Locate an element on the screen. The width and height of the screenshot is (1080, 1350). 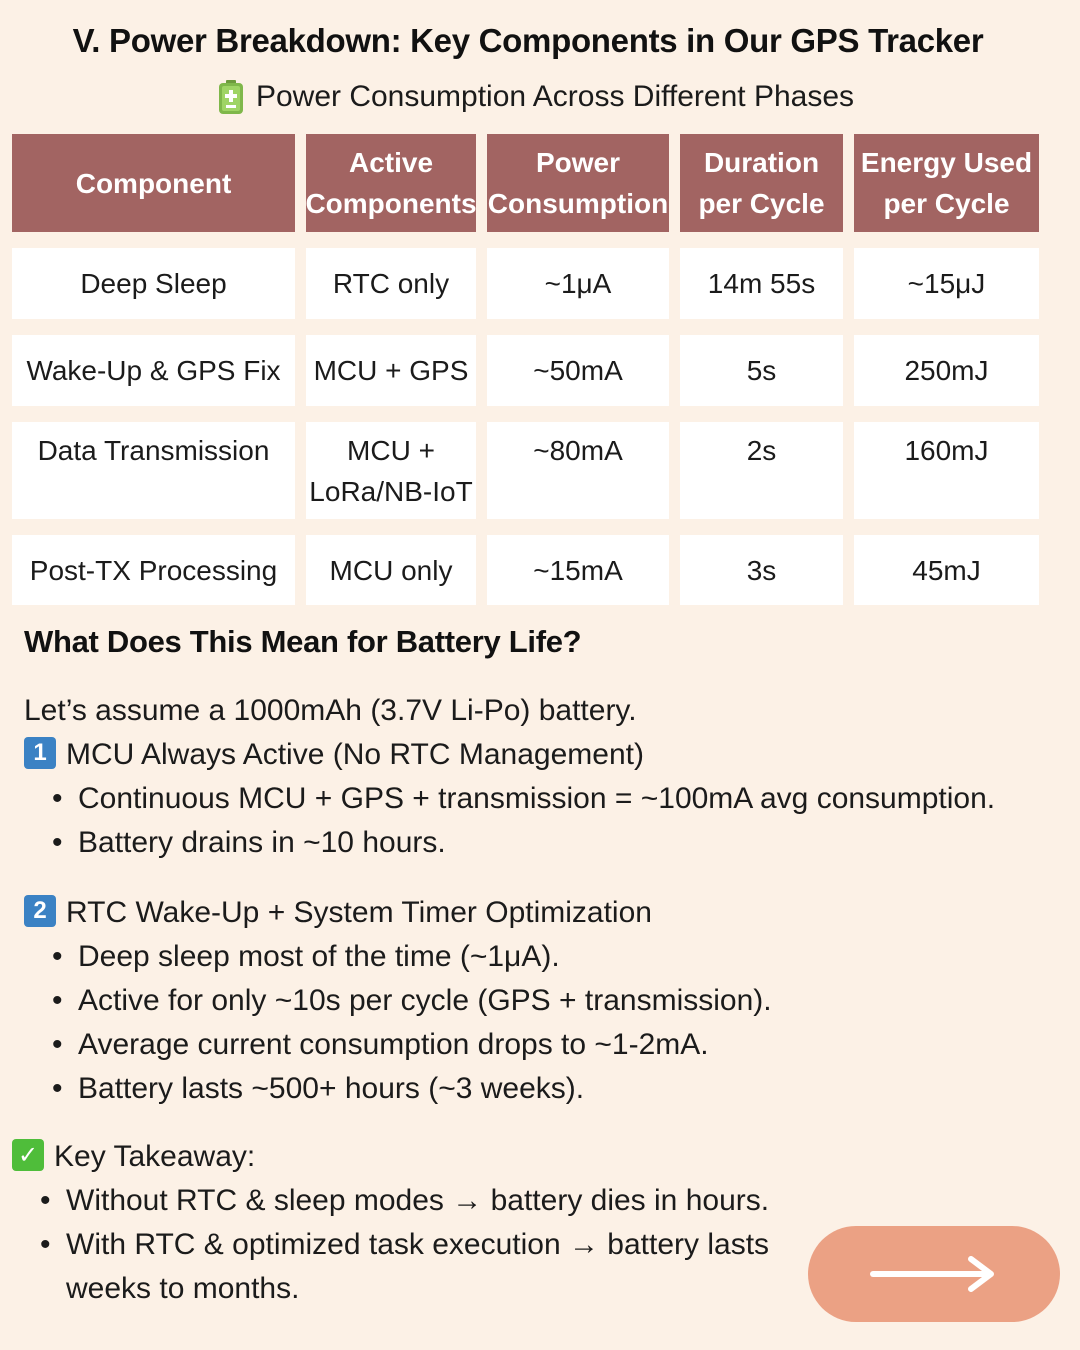
column-header: Duration per Cycle is located at coordinates (761, 183).